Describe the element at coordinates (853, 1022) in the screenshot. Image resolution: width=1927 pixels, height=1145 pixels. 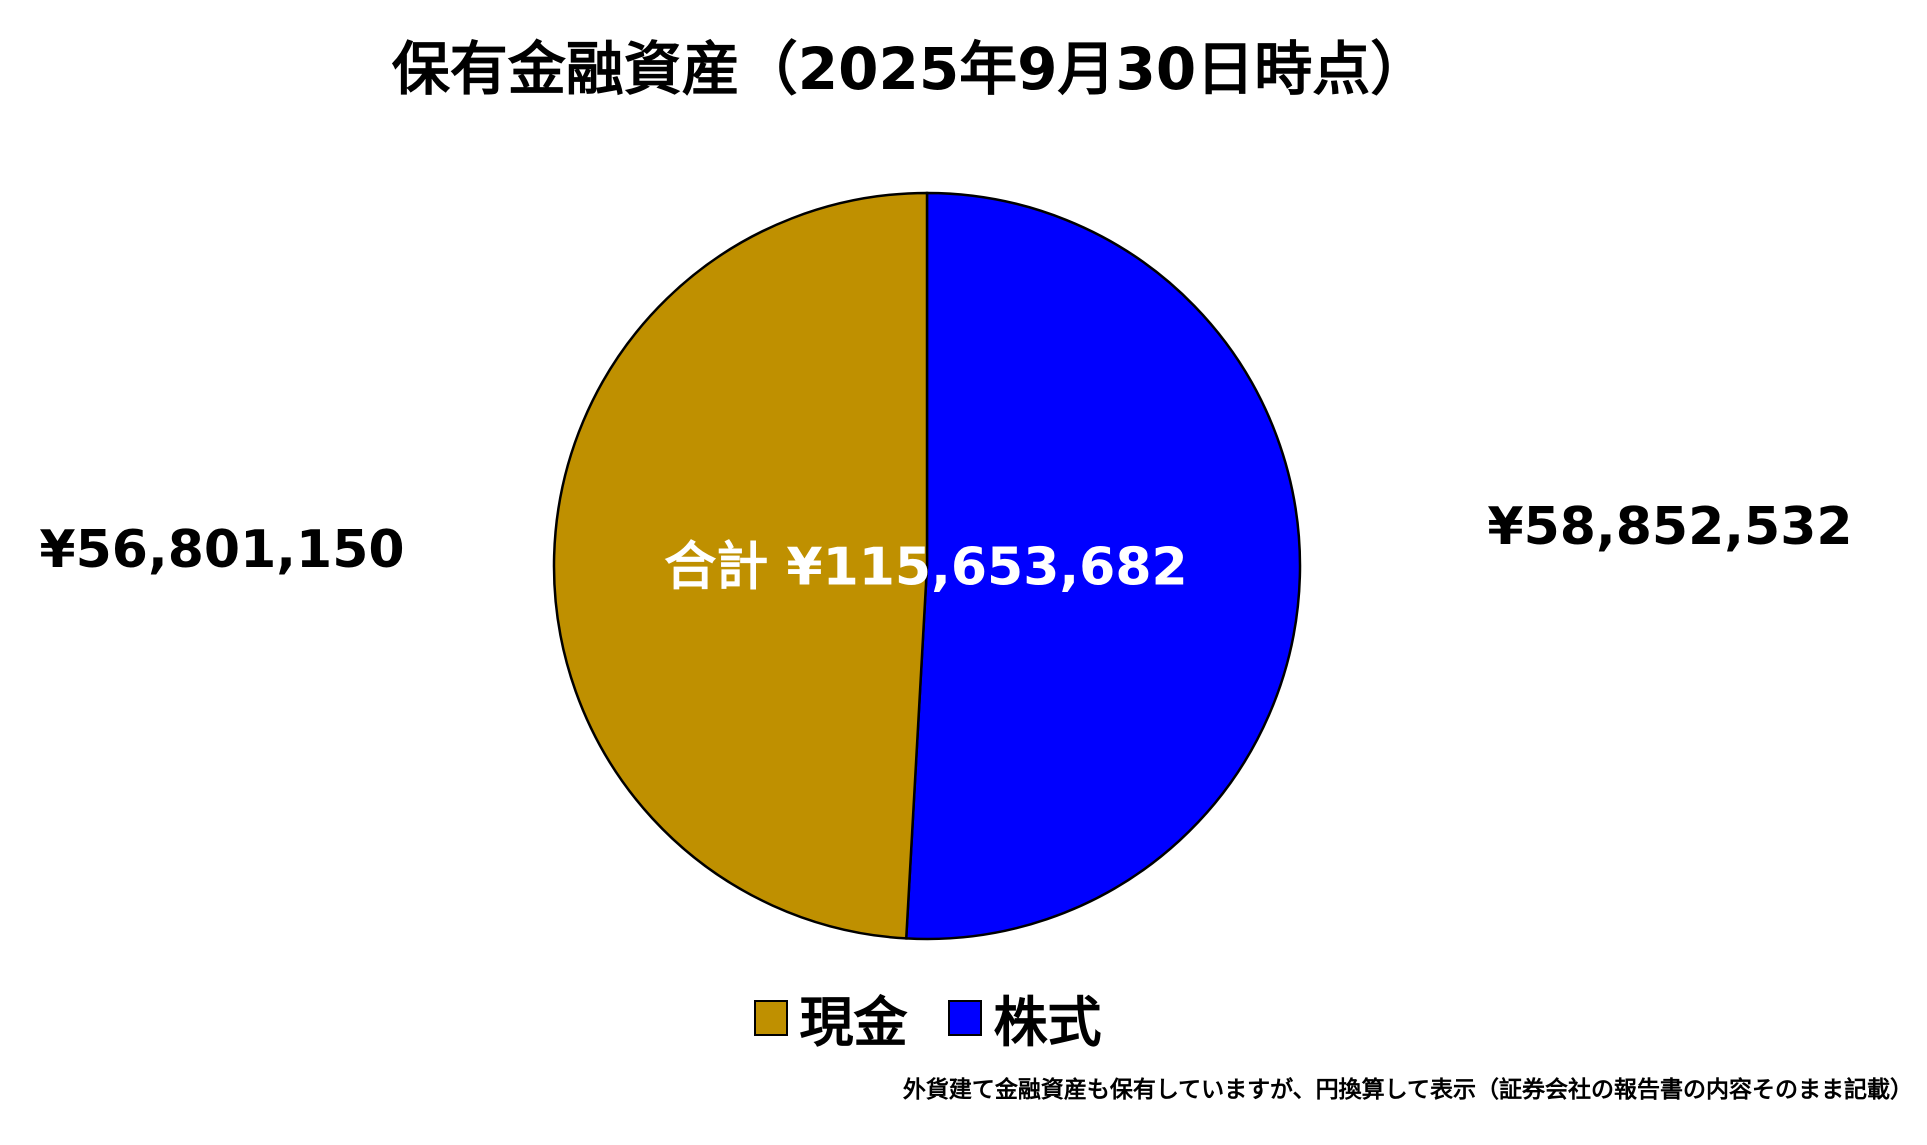
I see `legend-label: 現金` at that location.